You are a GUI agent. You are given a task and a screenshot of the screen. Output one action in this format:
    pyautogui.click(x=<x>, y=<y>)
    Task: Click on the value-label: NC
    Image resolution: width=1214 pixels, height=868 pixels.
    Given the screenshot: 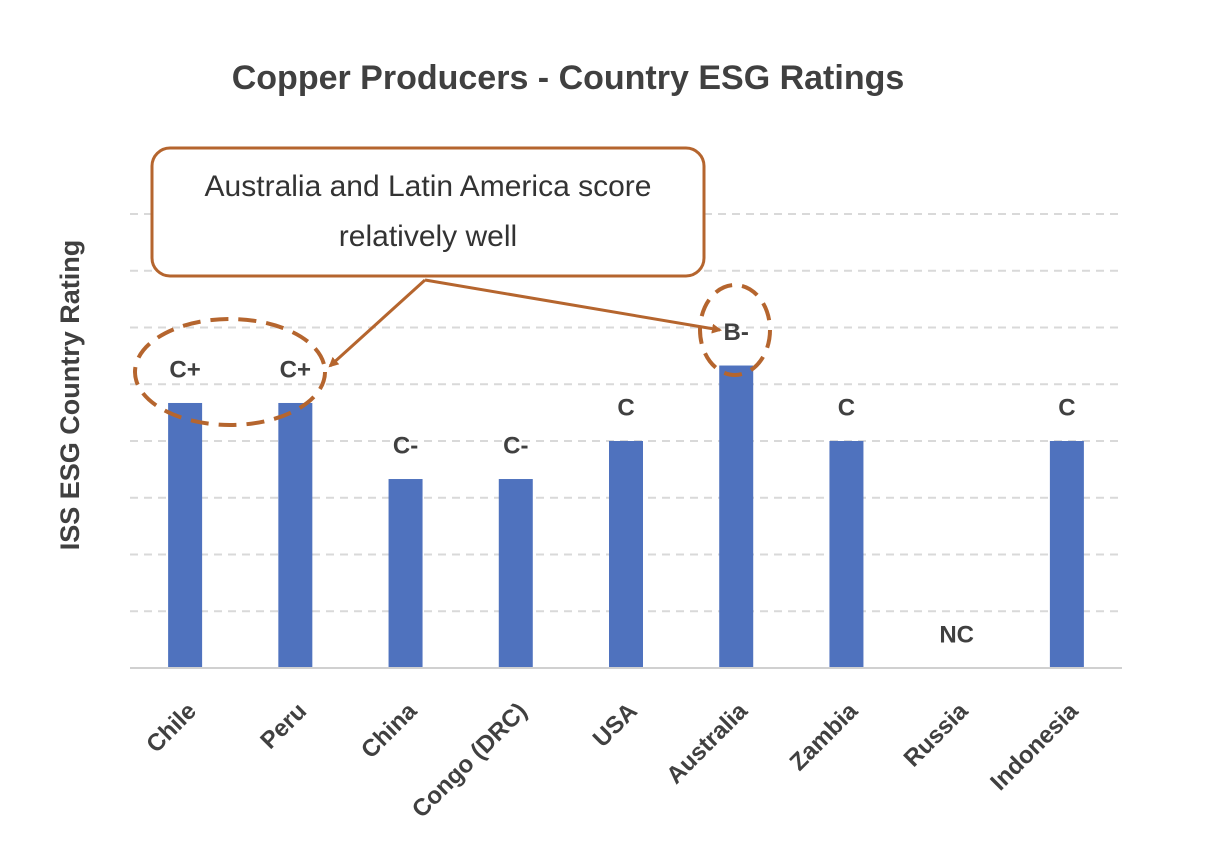 What is the action you would take?
    pyautogui.click(x=956, y=634)
    